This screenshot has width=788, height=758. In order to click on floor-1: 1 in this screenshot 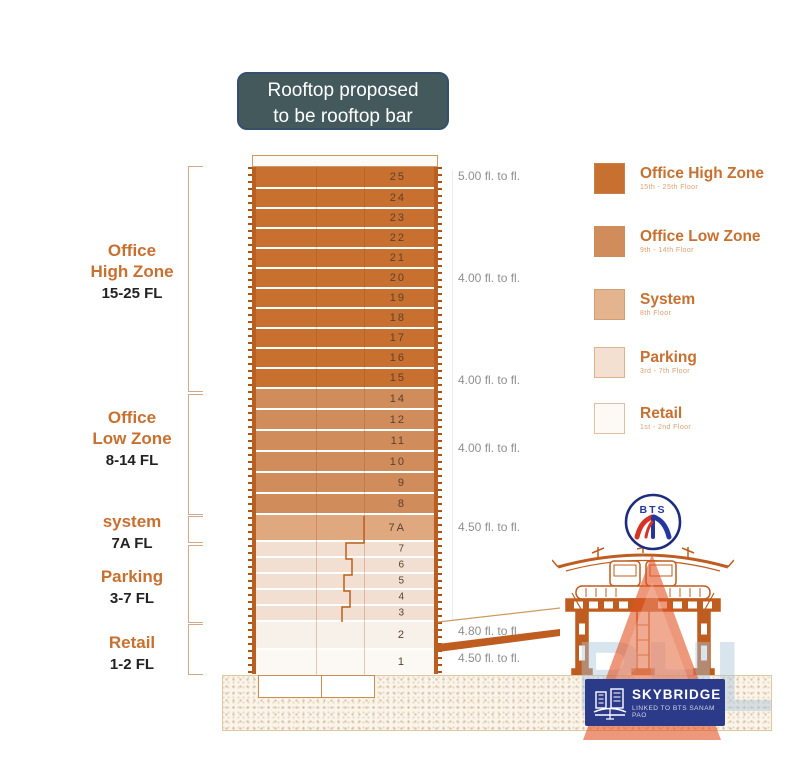, I will do `click(345, 662)`.